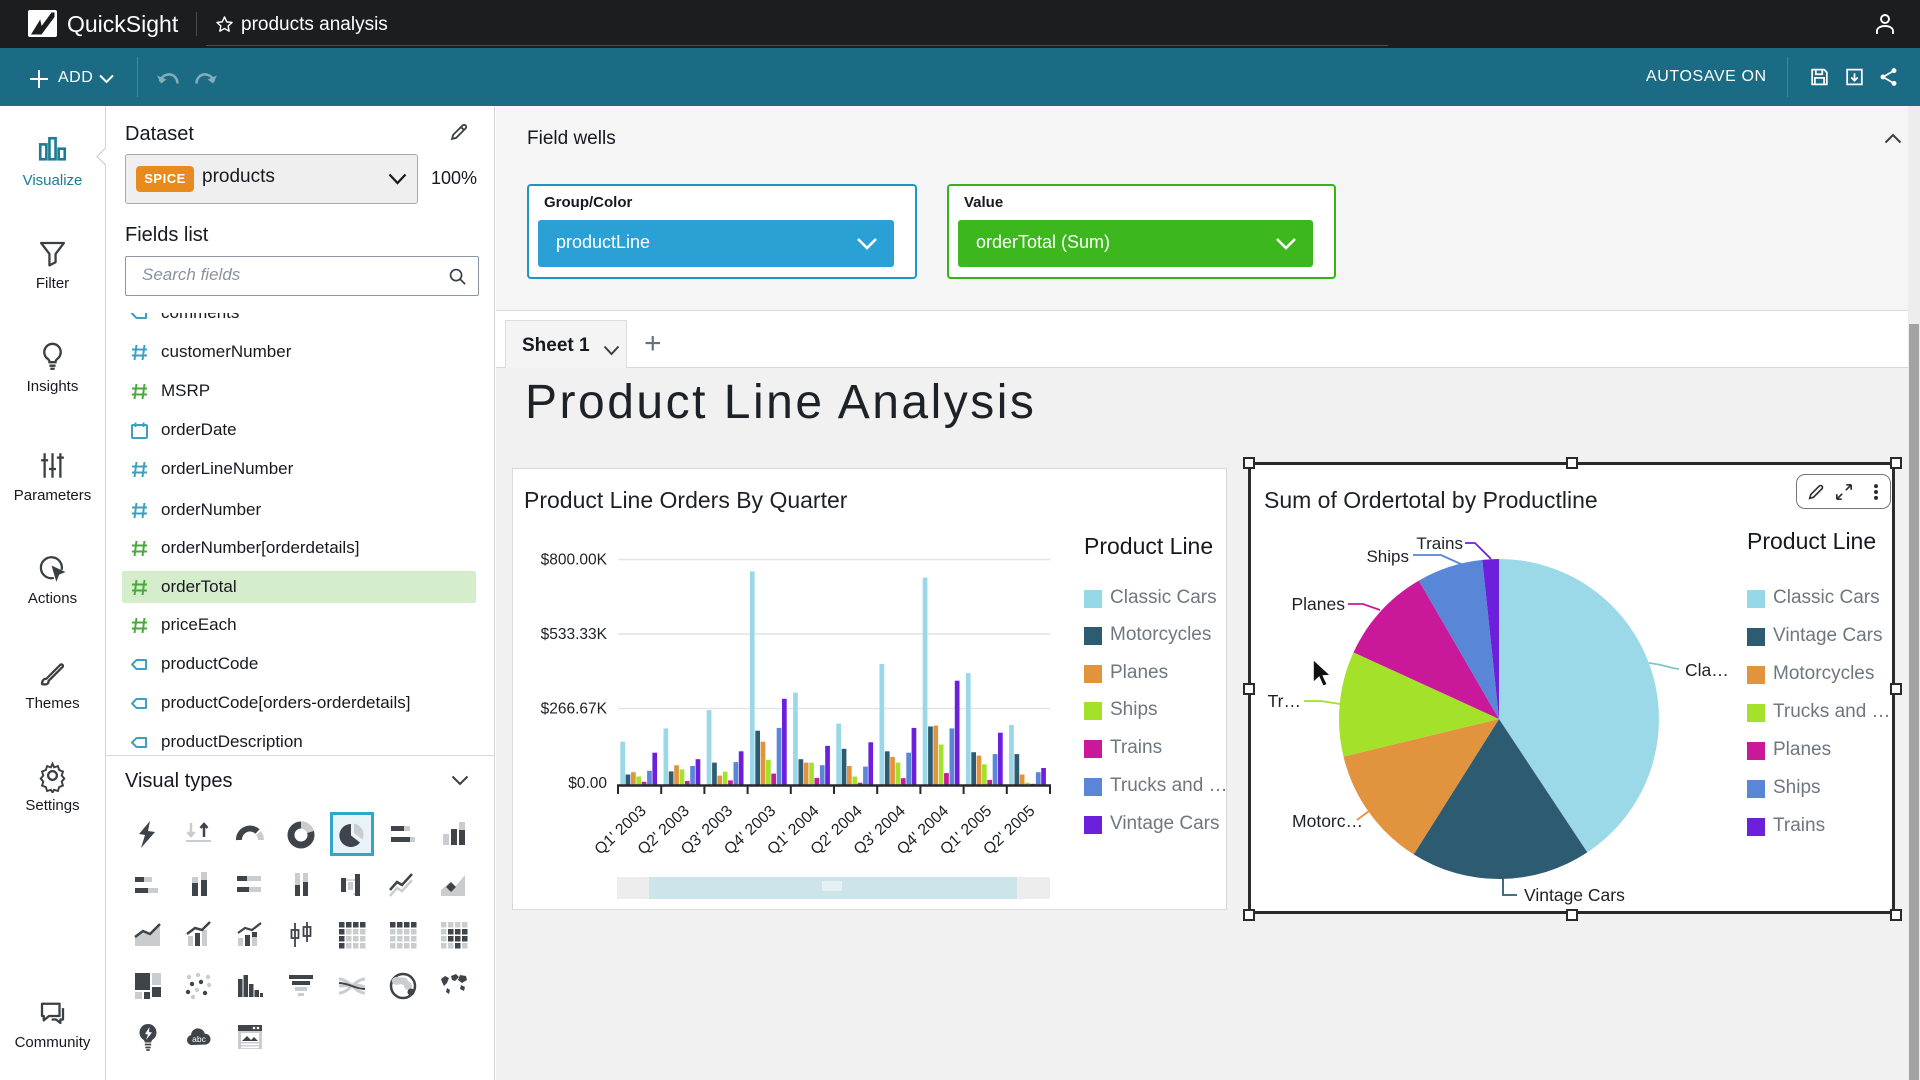 The image size is (1920, 1080). I want to click on svg-text: Vintage Cars, so click(1574, 895).